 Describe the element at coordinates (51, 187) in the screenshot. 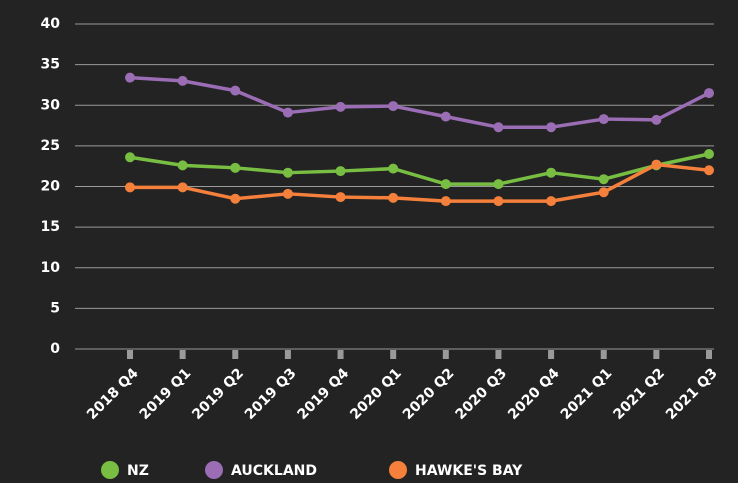

I see `y-tick-label: 20` at that location.